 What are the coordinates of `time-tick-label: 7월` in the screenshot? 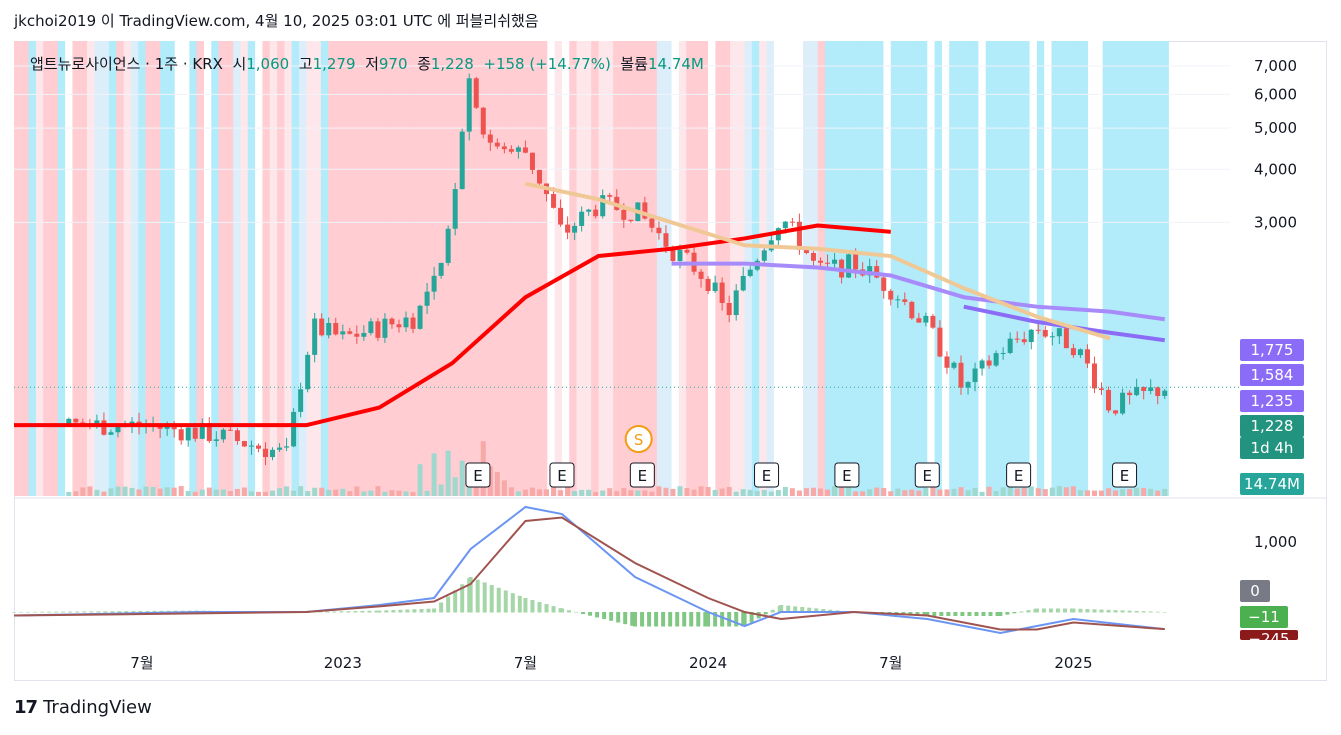 It's located at (525, 663).